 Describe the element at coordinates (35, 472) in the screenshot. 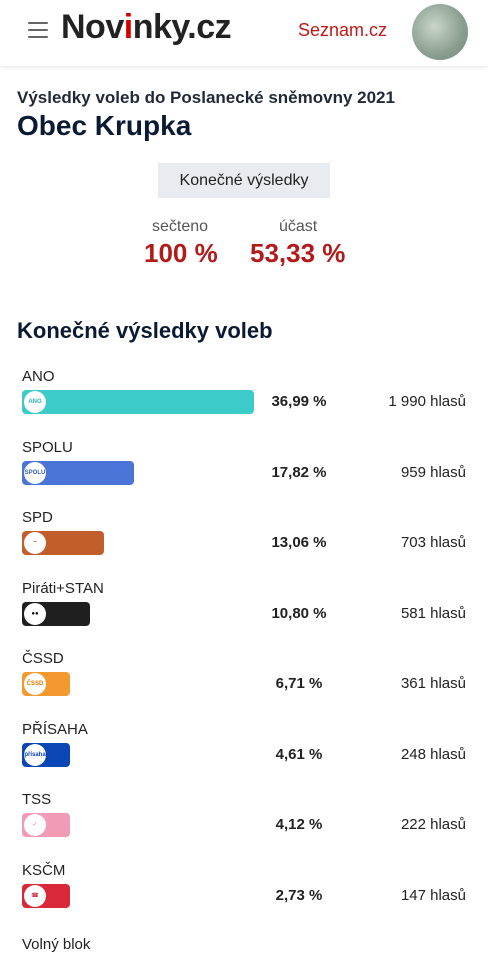

I see `party-logo-icon: SPOLU` at that location.